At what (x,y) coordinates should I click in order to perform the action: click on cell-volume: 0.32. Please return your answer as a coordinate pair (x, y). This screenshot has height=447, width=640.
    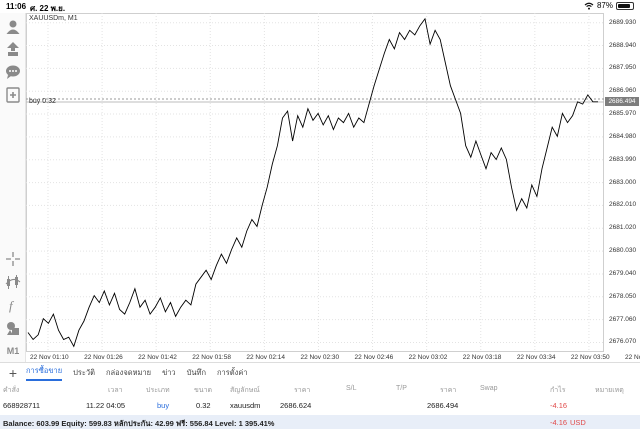
    Looking at the image, I should click on (203, 405).